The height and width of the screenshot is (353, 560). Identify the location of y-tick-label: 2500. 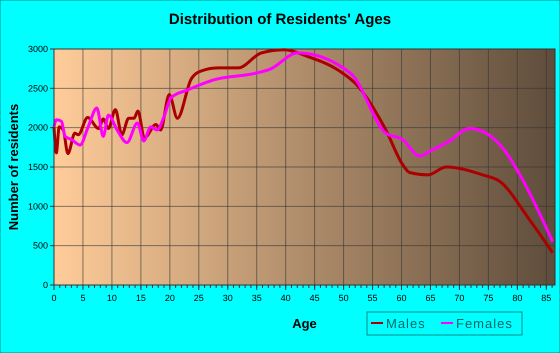
(38, 88).